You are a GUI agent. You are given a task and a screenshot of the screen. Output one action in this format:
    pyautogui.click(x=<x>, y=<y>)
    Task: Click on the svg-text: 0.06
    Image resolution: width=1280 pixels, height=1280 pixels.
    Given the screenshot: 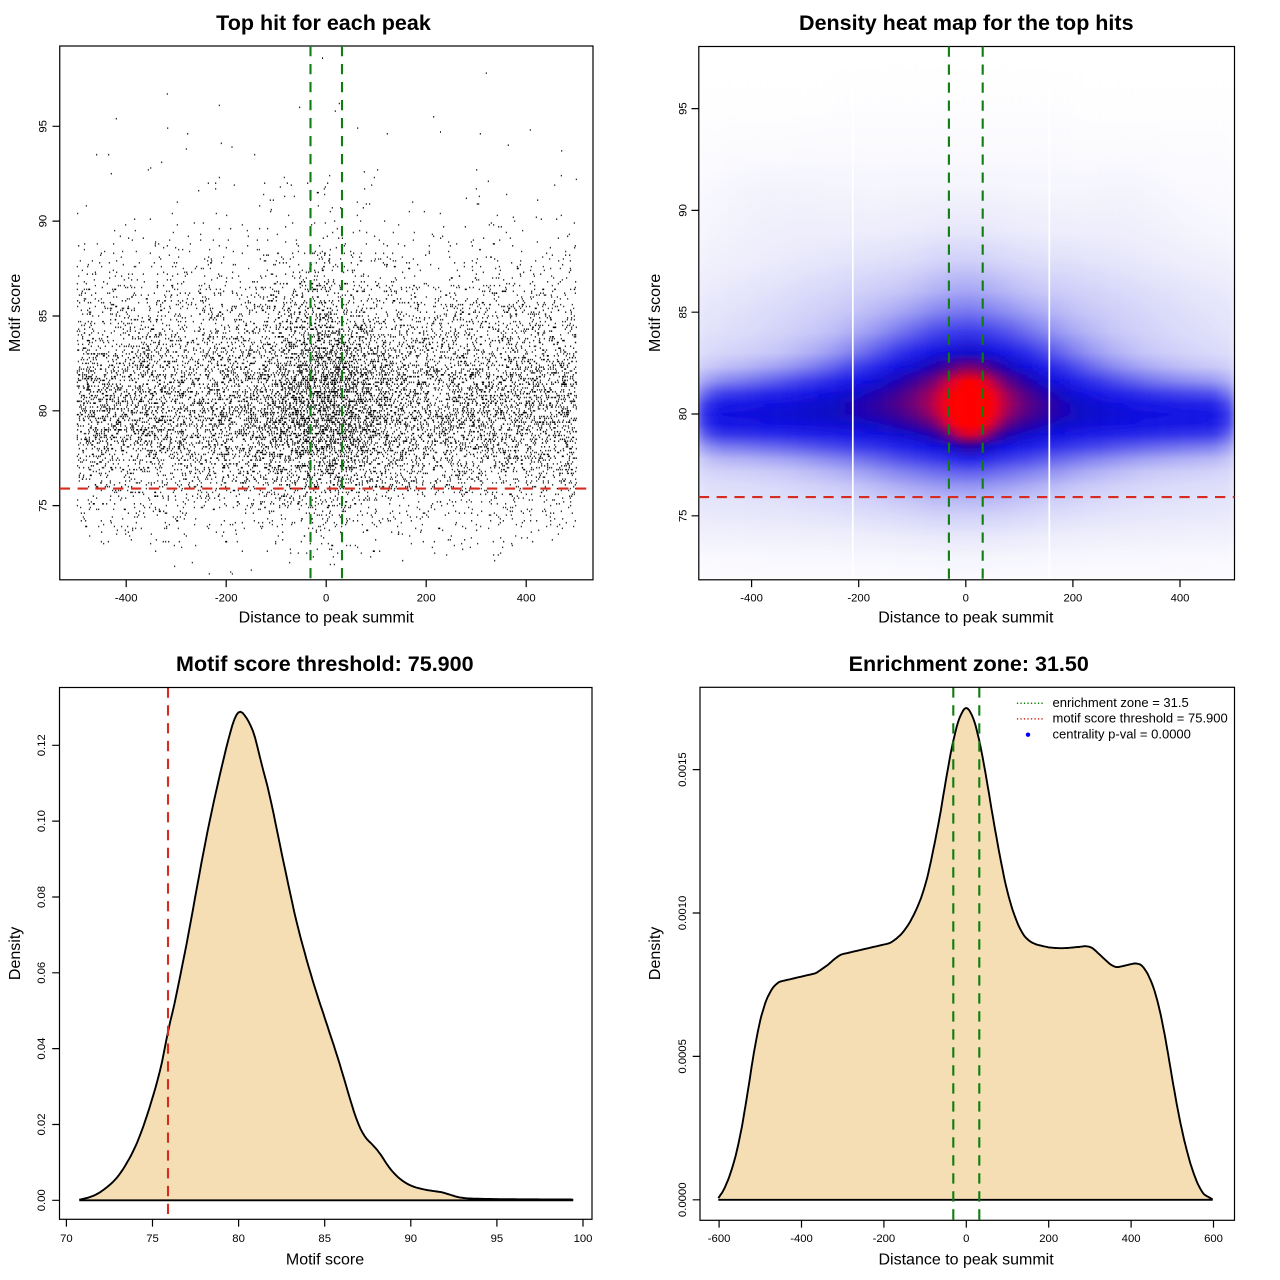 What is the action you would take?
    pyautogui.click(x=42, y=973)
    